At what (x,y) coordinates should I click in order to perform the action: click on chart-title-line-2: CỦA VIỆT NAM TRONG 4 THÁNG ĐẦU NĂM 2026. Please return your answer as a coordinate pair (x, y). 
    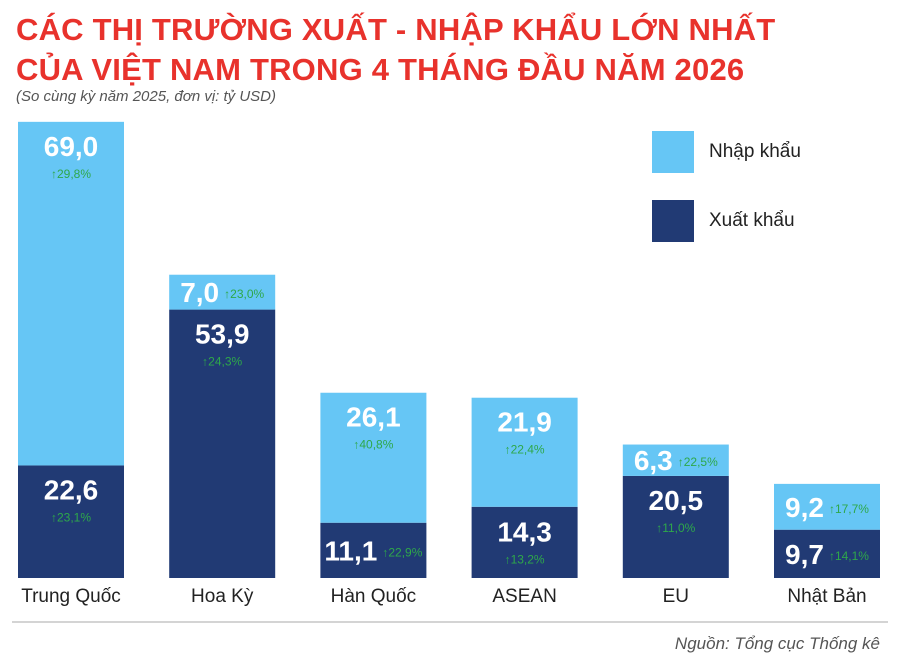
    Looking at the image, I should click on (380, 69).